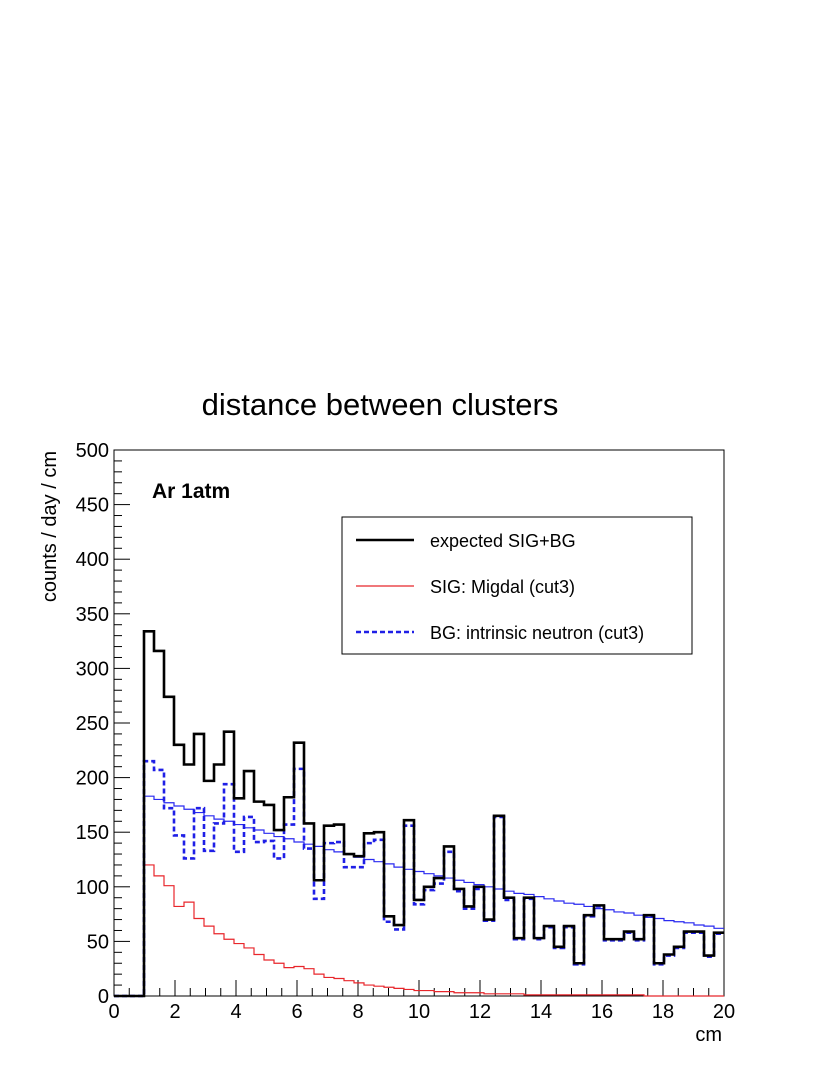  What do you see at coordinates (380, 404) in the screenshot?
I see `chart-title: distance between clusters` at bounding box center [380, 404].